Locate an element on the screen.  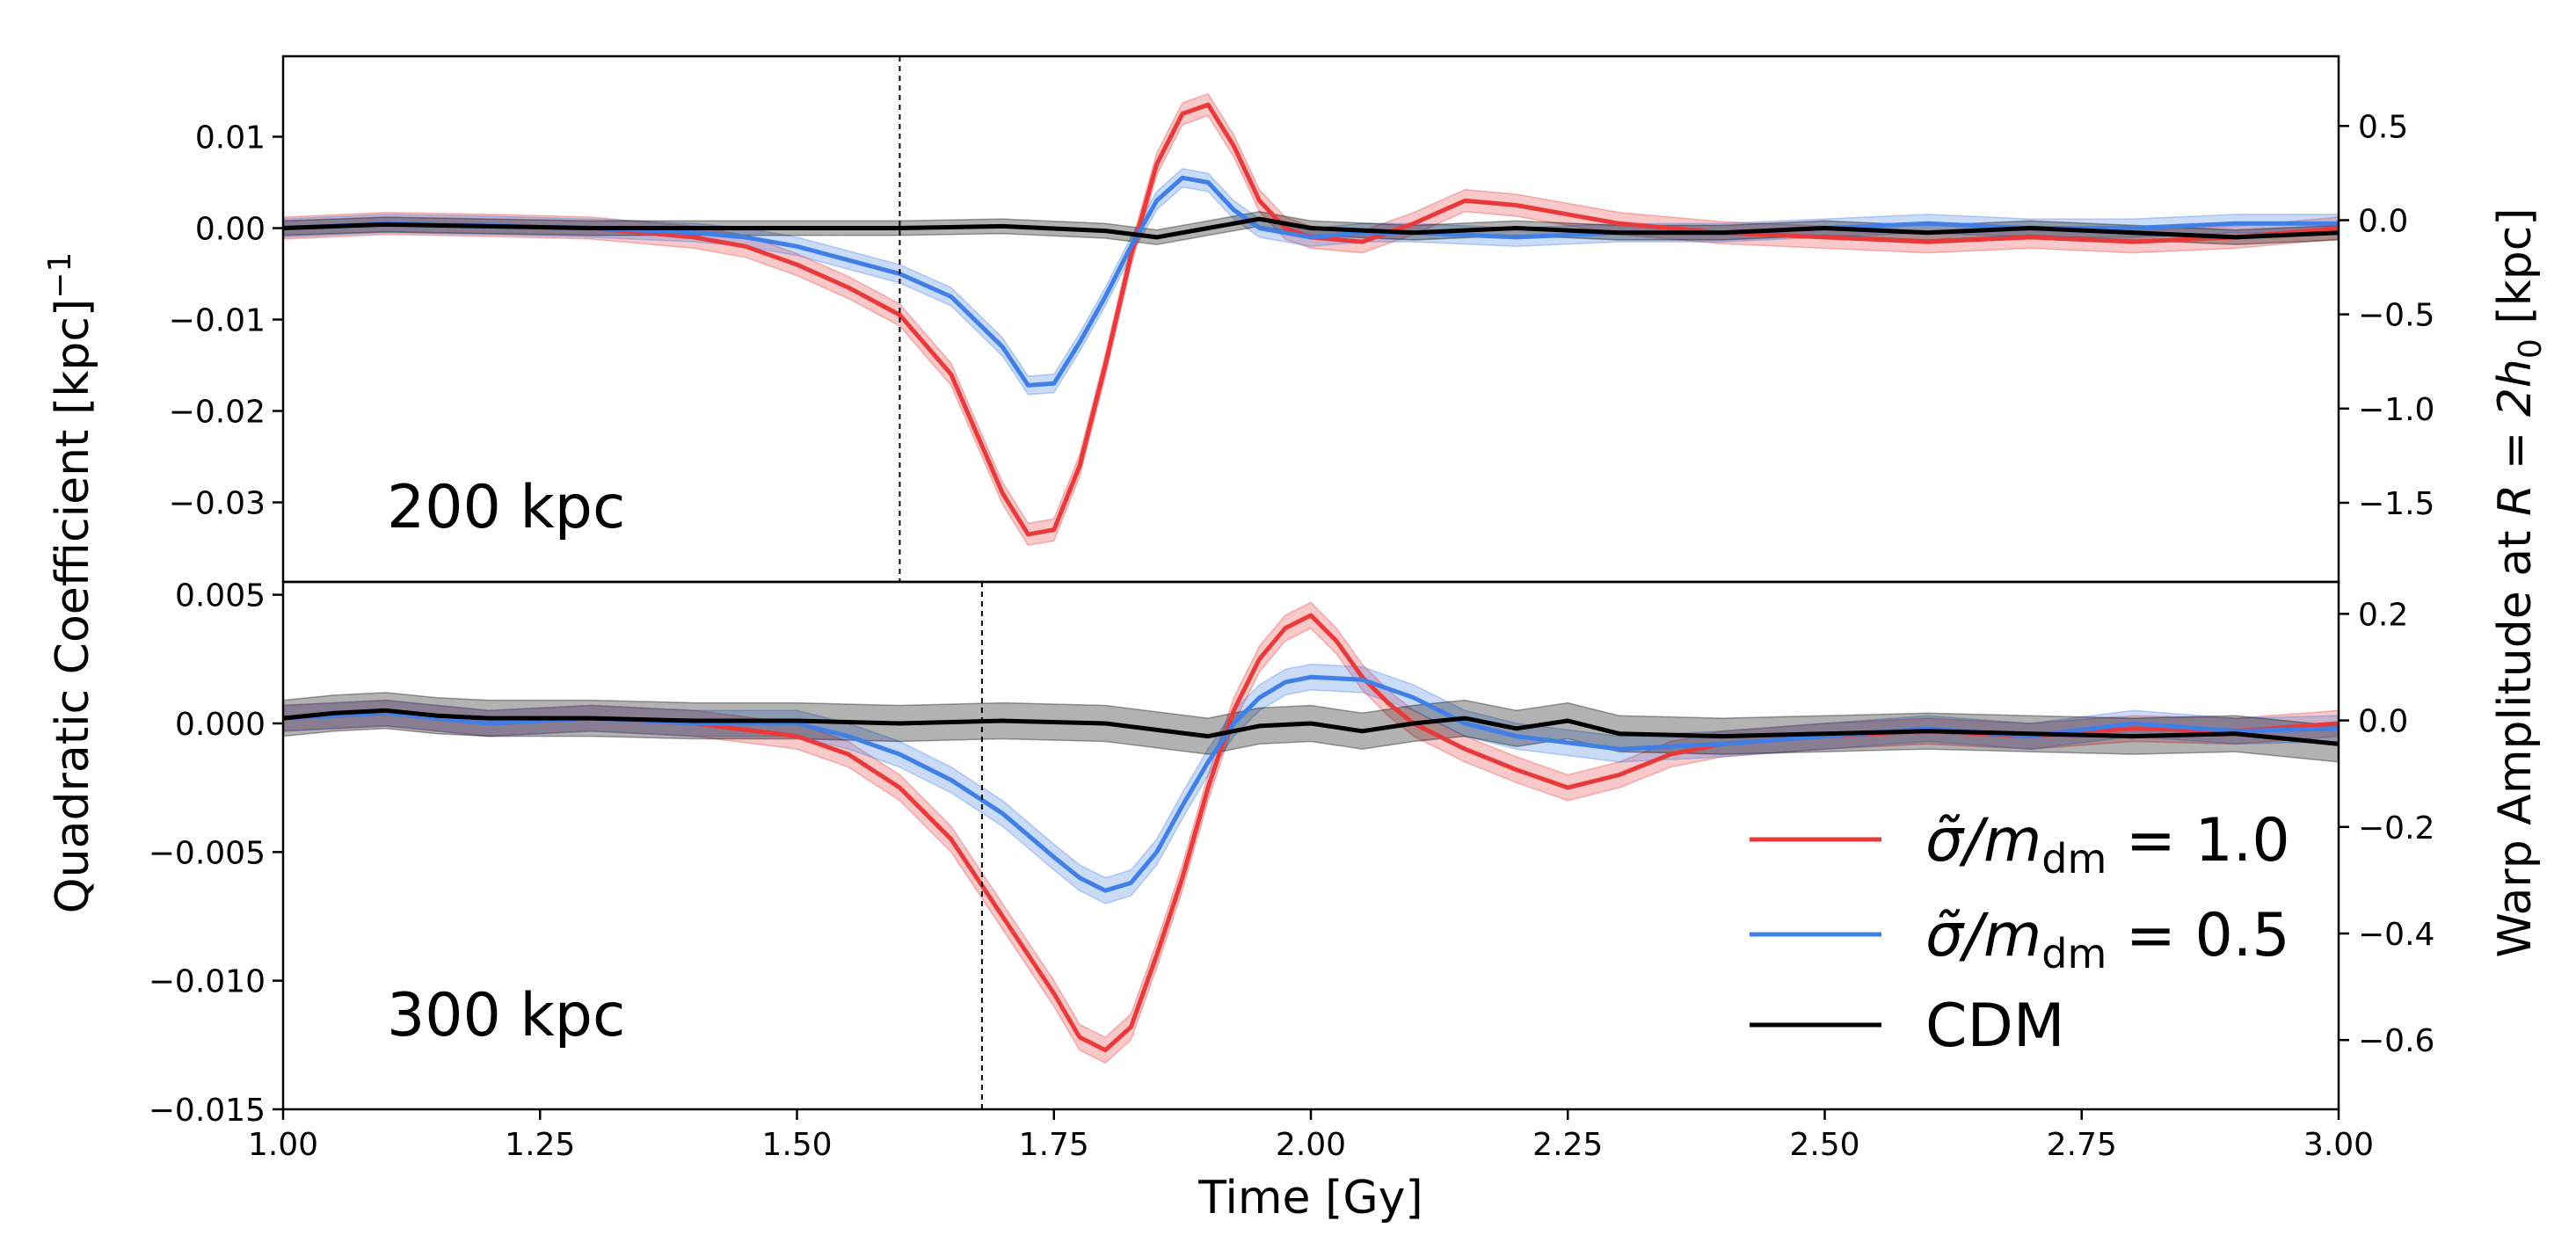
legend-label-sigma-05-suffix: = 0.5 is located at coordinates (2198, 935).